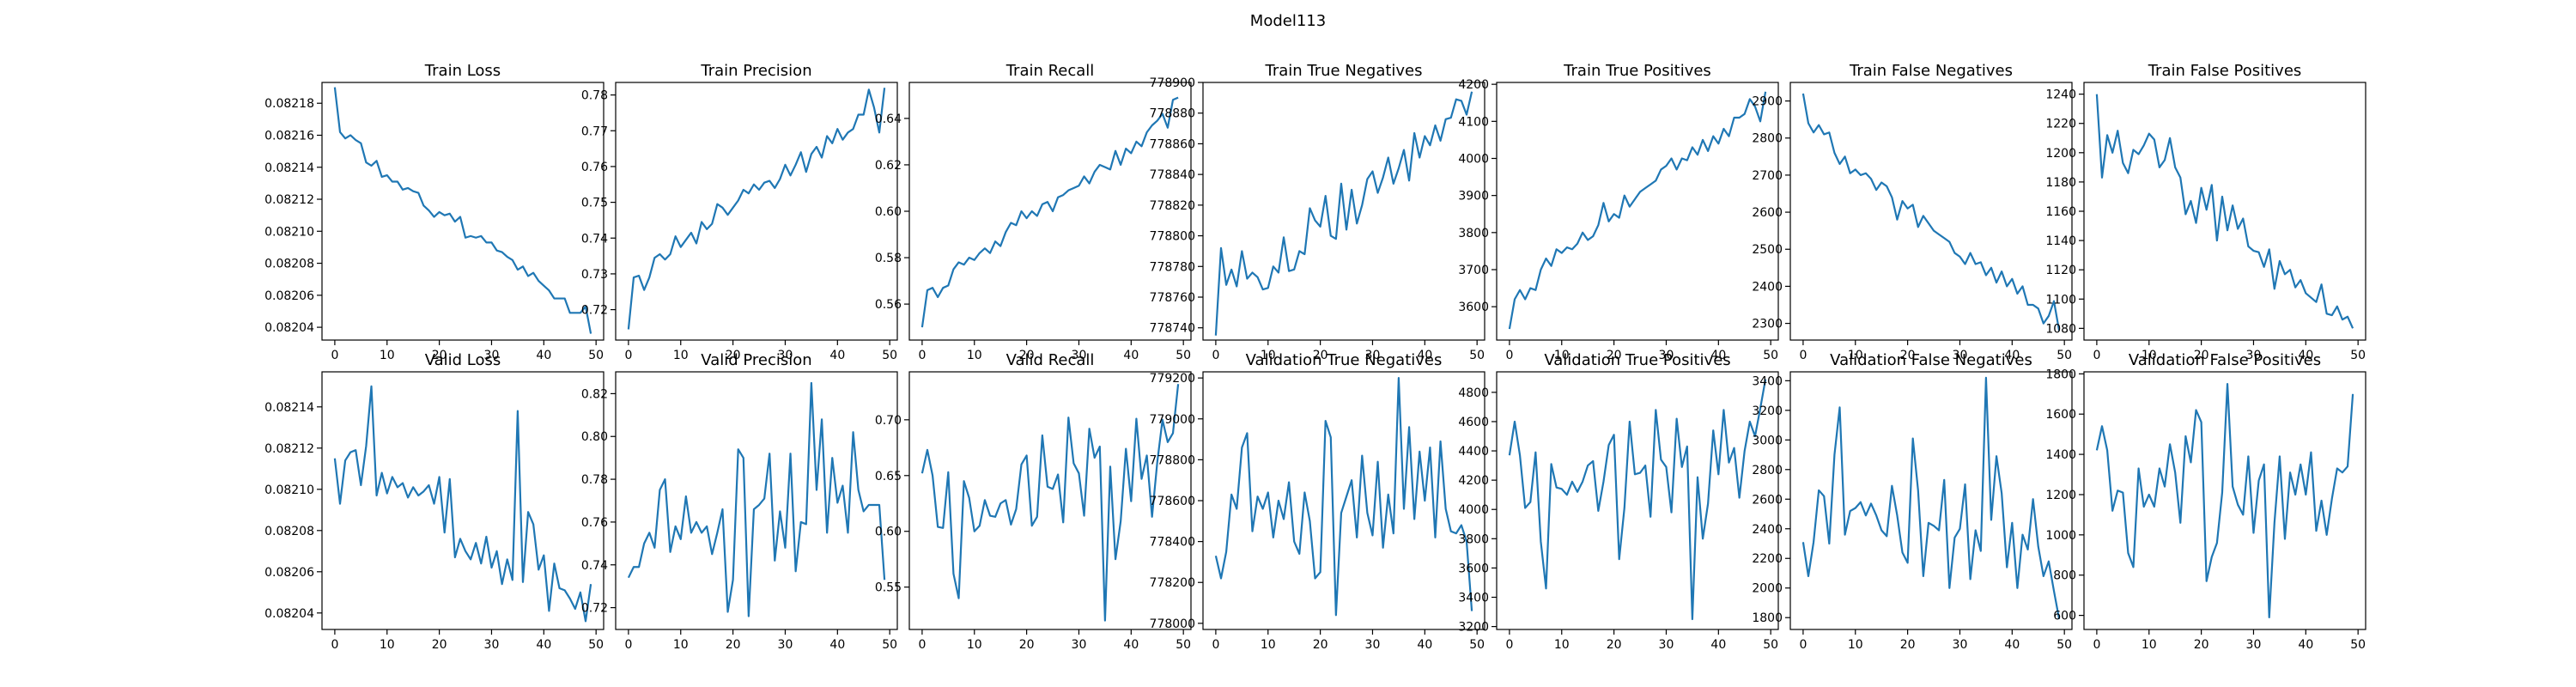  What do you see at coordinates (1768, 440) in the screenshot?
I see `y-tick-label: 3000` at bounding box center [1768, 440].